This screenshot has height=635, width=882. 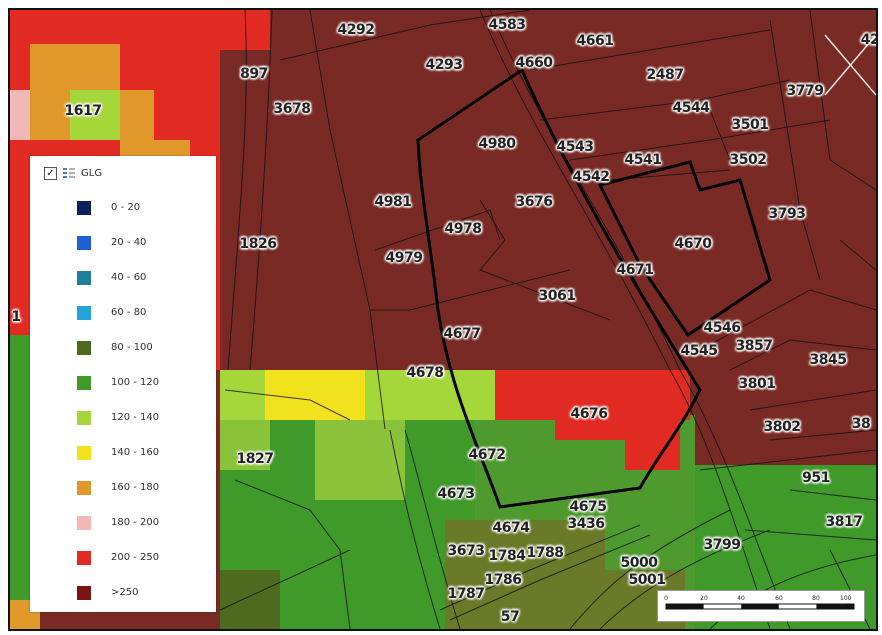 What do you see at coordinates (510, 617) in the screenshot?
I see `parcel-label: 57` at bounding box center [510, 617].